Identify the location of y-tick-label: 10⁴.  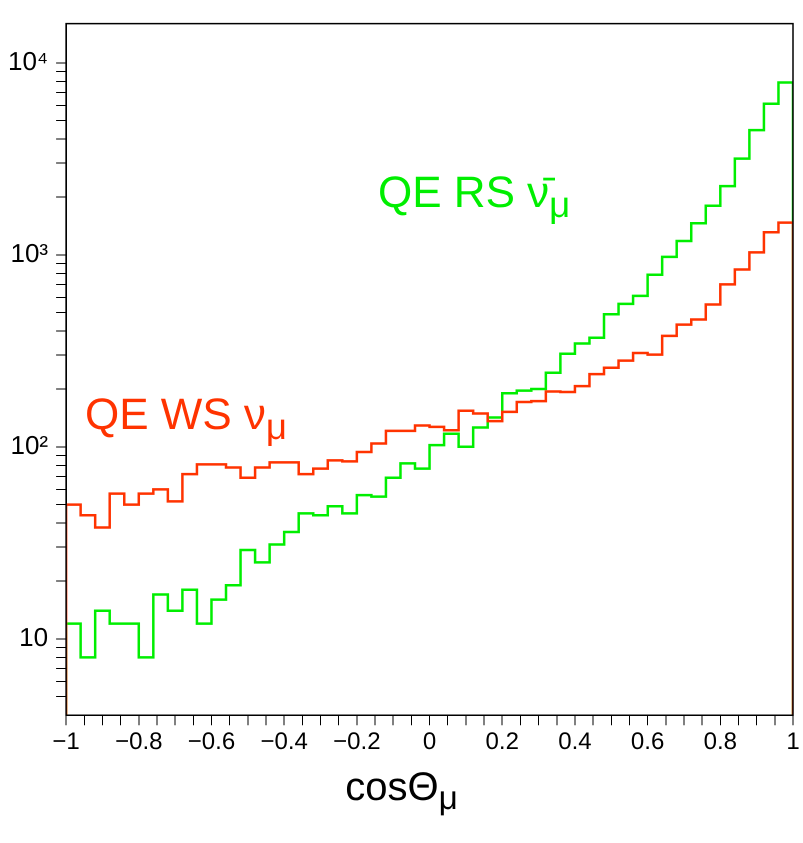
(28, 61).